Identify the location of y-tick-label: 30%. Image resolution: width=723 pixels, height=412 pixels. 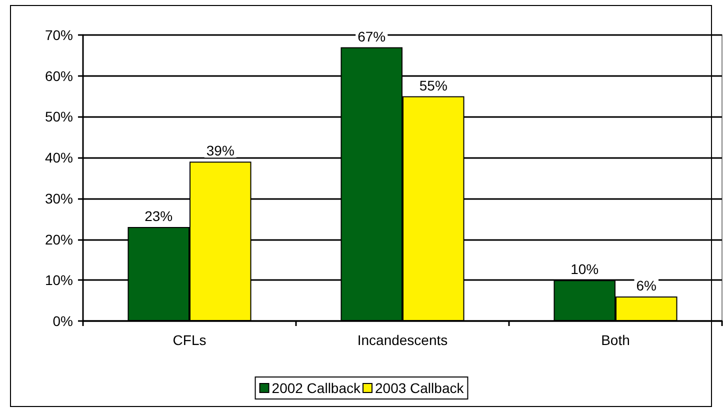
(58, 198).